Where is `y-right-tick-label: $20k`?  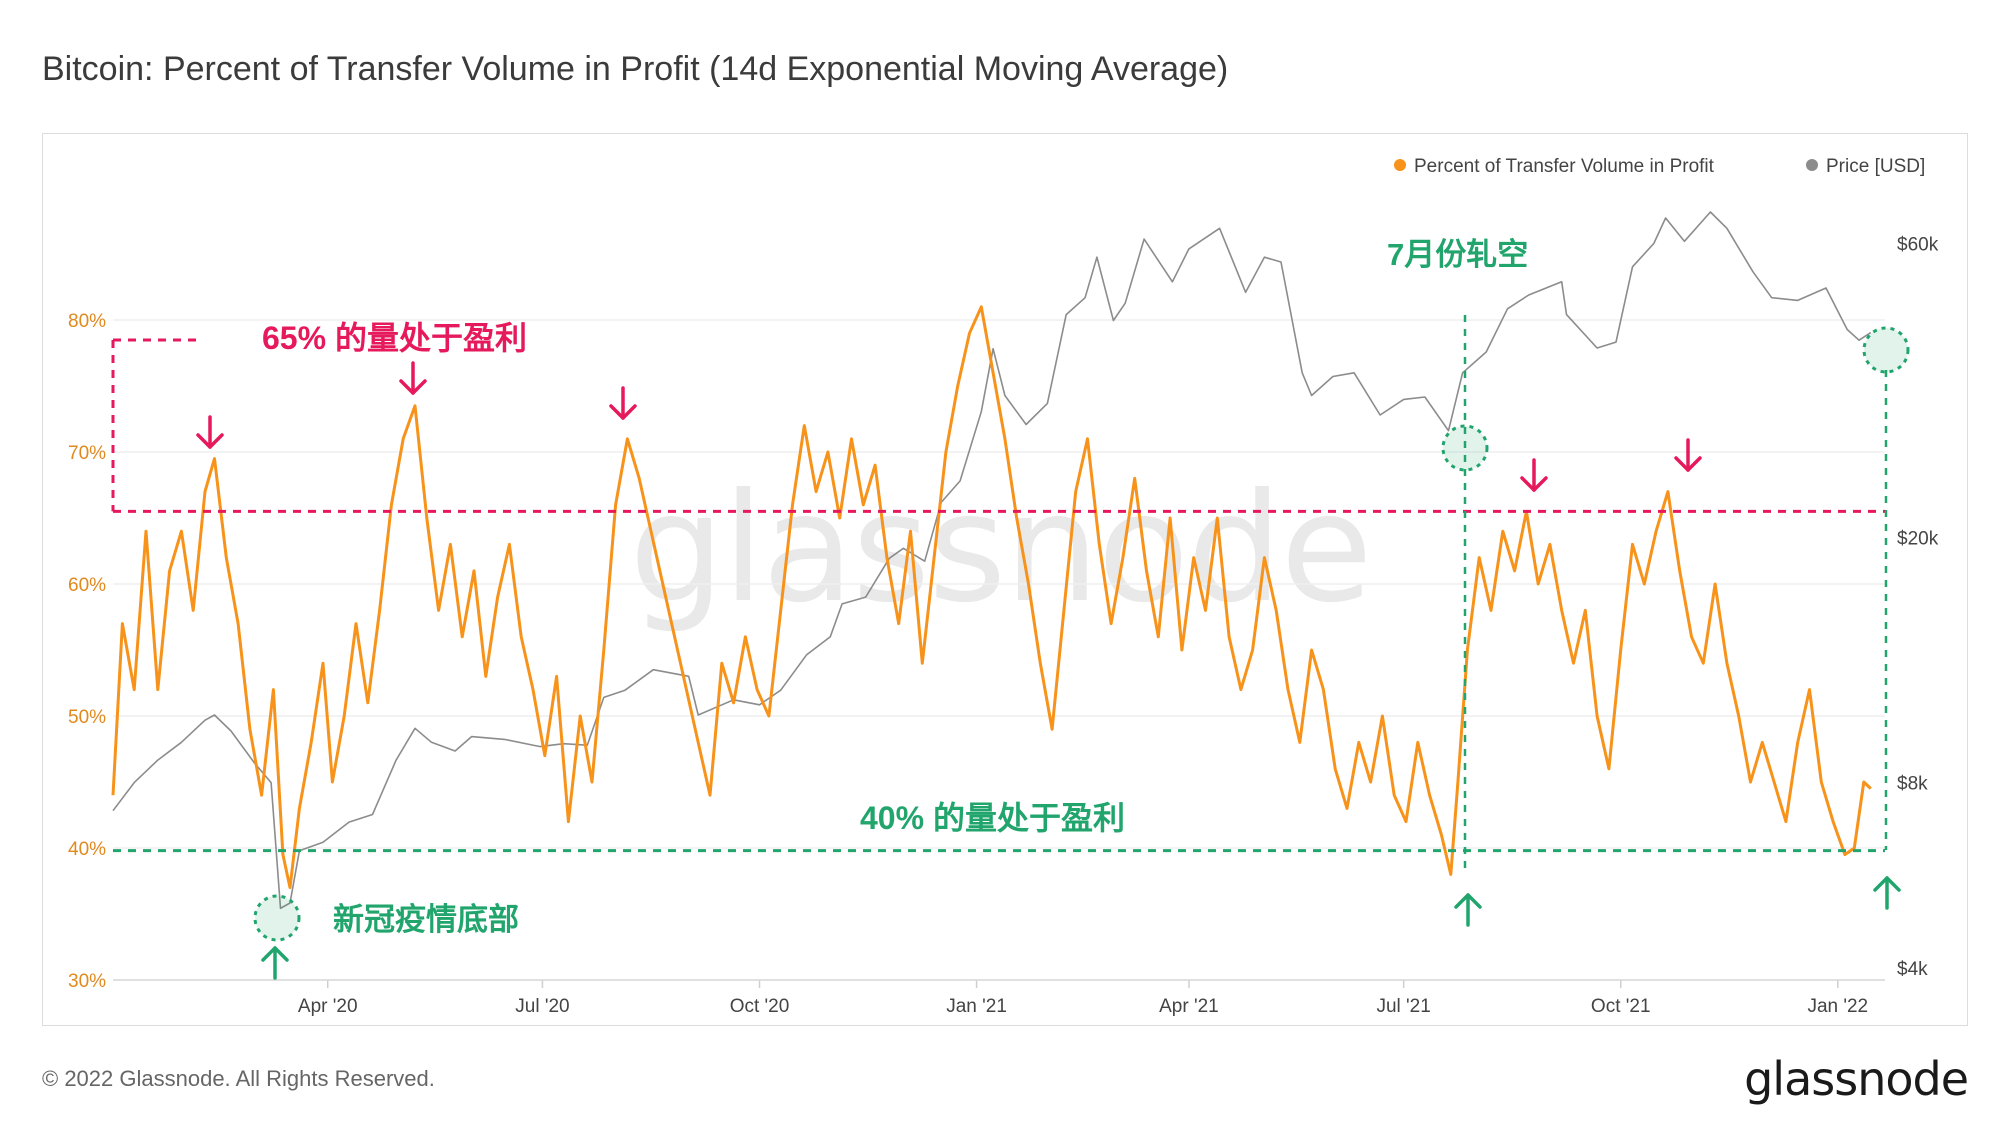 y-right-tick-label: $20k is located at coordinates (1918, 538).